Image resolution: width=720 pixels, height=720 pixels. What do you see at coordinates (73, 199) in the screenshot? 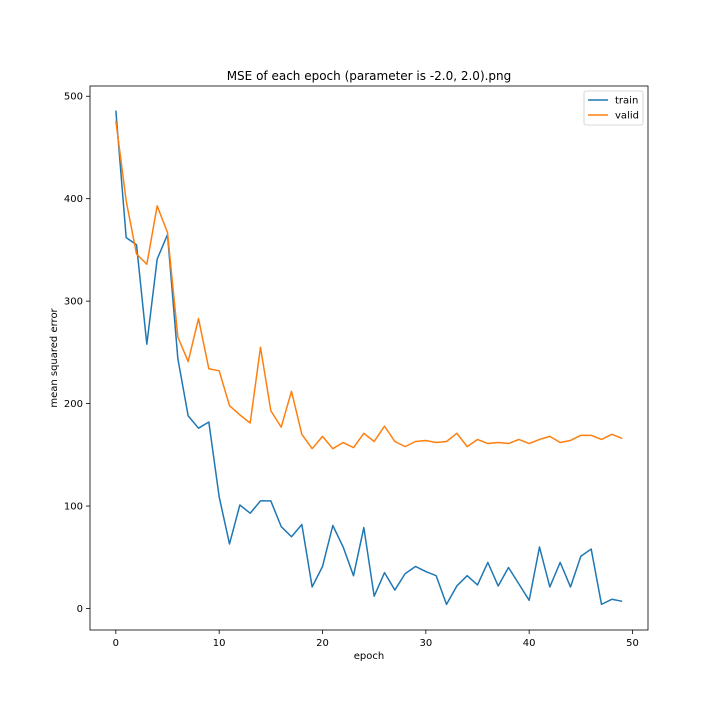
I see `y-tick-label: 400` at bounding box center [73, 199].